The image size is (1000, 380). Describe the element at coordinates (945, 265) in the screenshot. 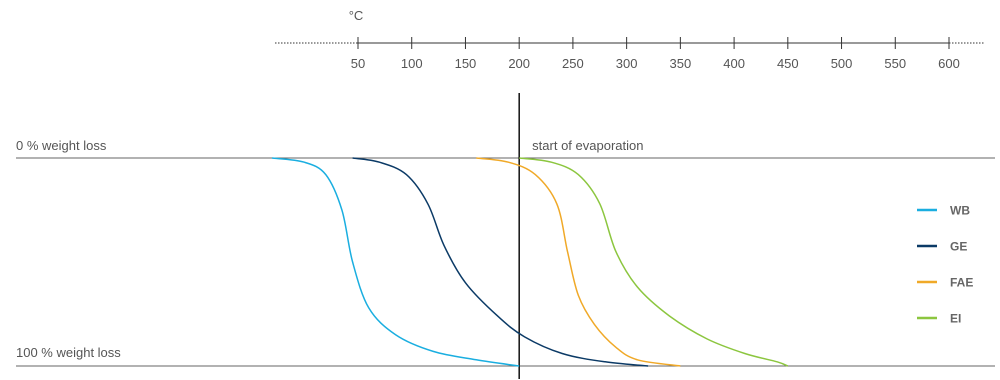

I see `legend: WB GE FAE EI` at that location.